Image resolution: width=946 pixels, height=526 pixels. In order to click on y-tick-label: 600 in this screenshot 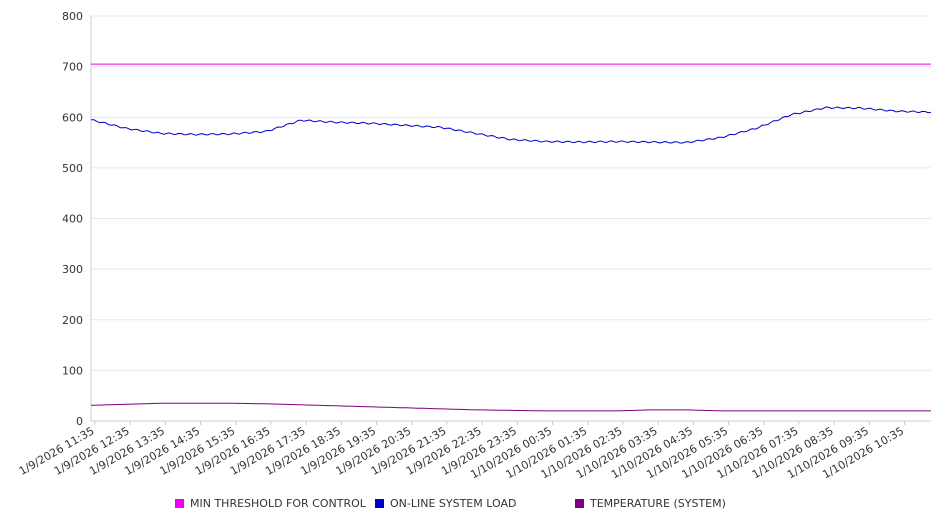, I will do `click(72, 117)`.